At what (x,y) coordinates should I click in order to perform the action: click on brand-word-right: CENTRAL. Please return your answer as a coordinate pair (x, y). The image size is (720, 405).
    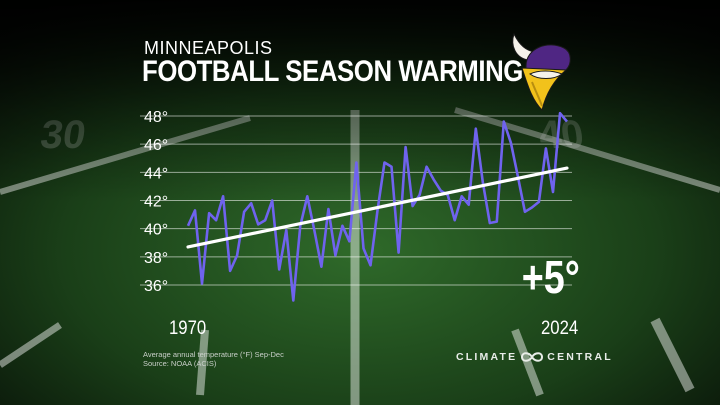
    Looking at the image, I should click on (580, 357).